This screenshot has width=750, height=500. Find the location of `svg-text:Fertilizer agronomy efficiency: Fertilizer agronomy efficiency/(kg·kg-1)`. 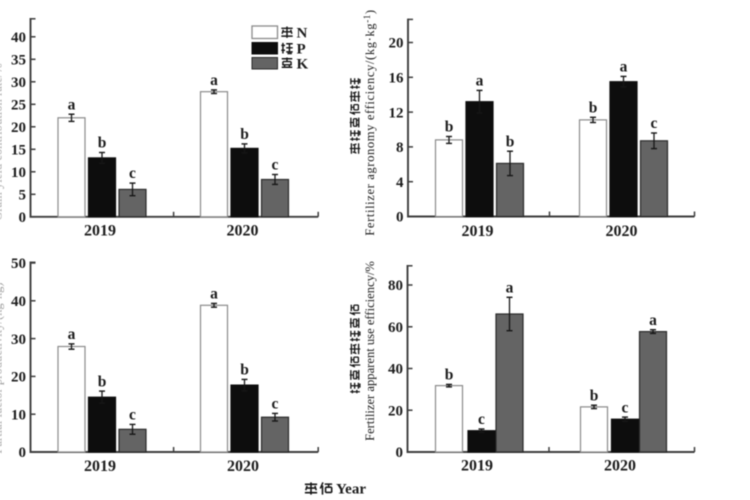

svg-text:Fertilizer agronomy efficiency: Fertilizer agronomy efficiency/(kg·kg-1) is located at coordinates (369, 122).